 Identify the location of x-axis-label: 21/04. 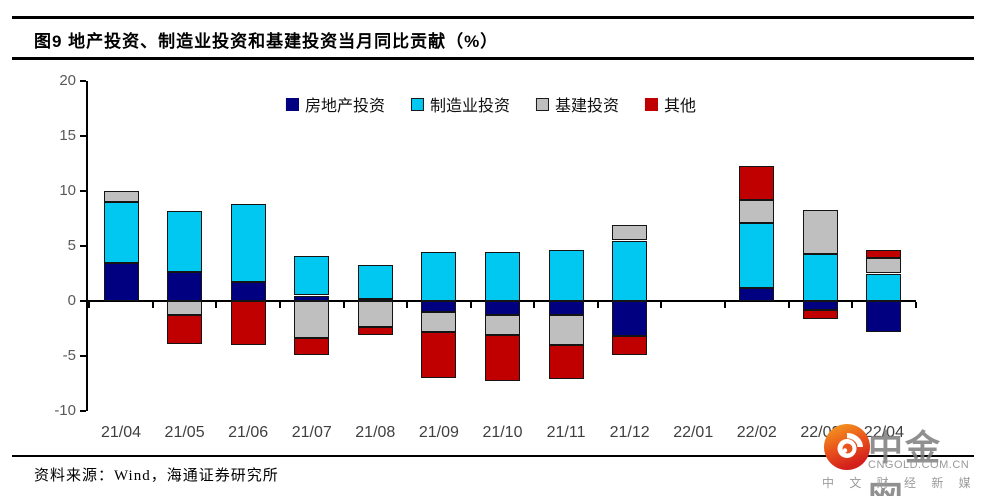
(121, 432).